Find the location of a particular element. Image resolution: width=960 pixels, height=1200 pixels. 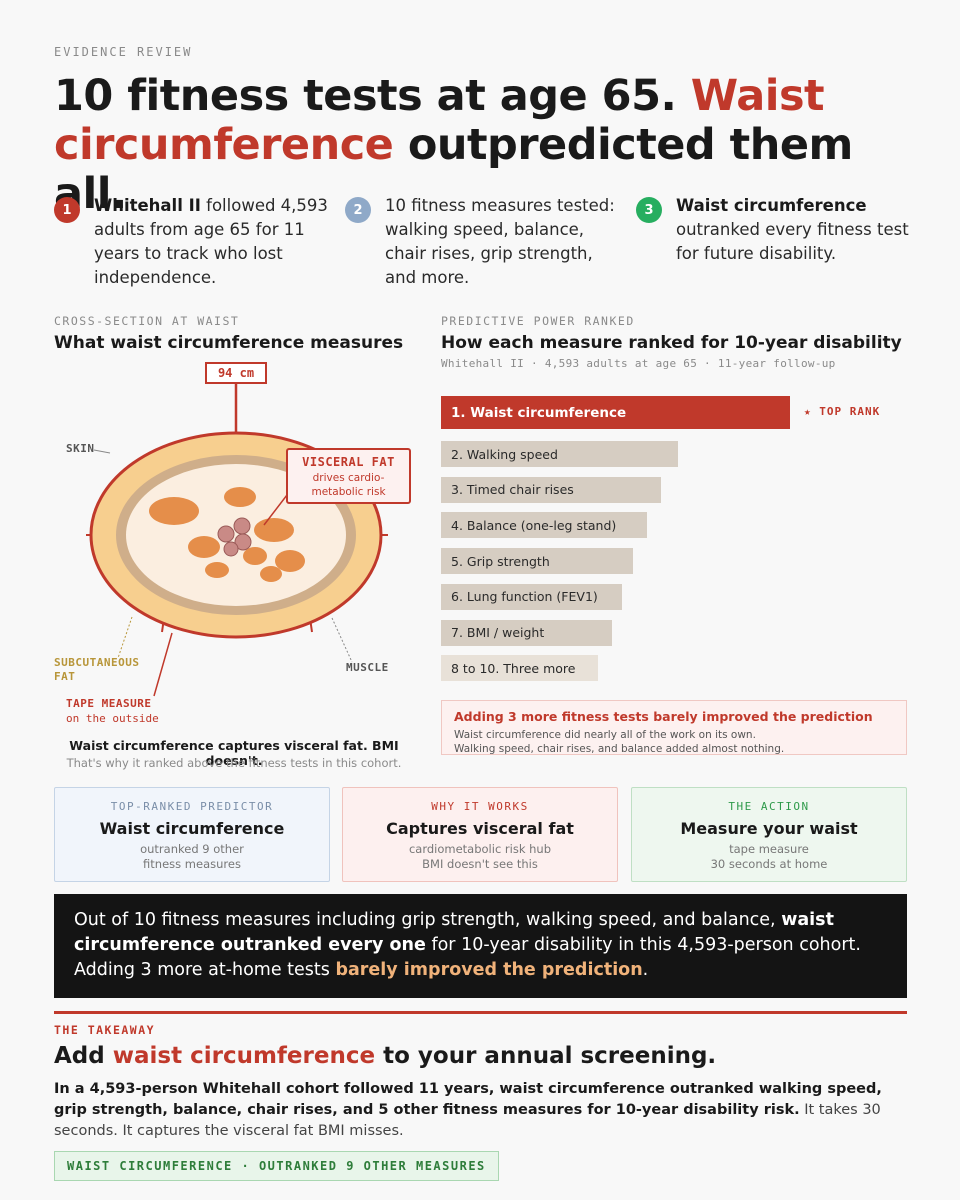

bar-label: 3. Timed chair rises is located at coordinates (512, 490).